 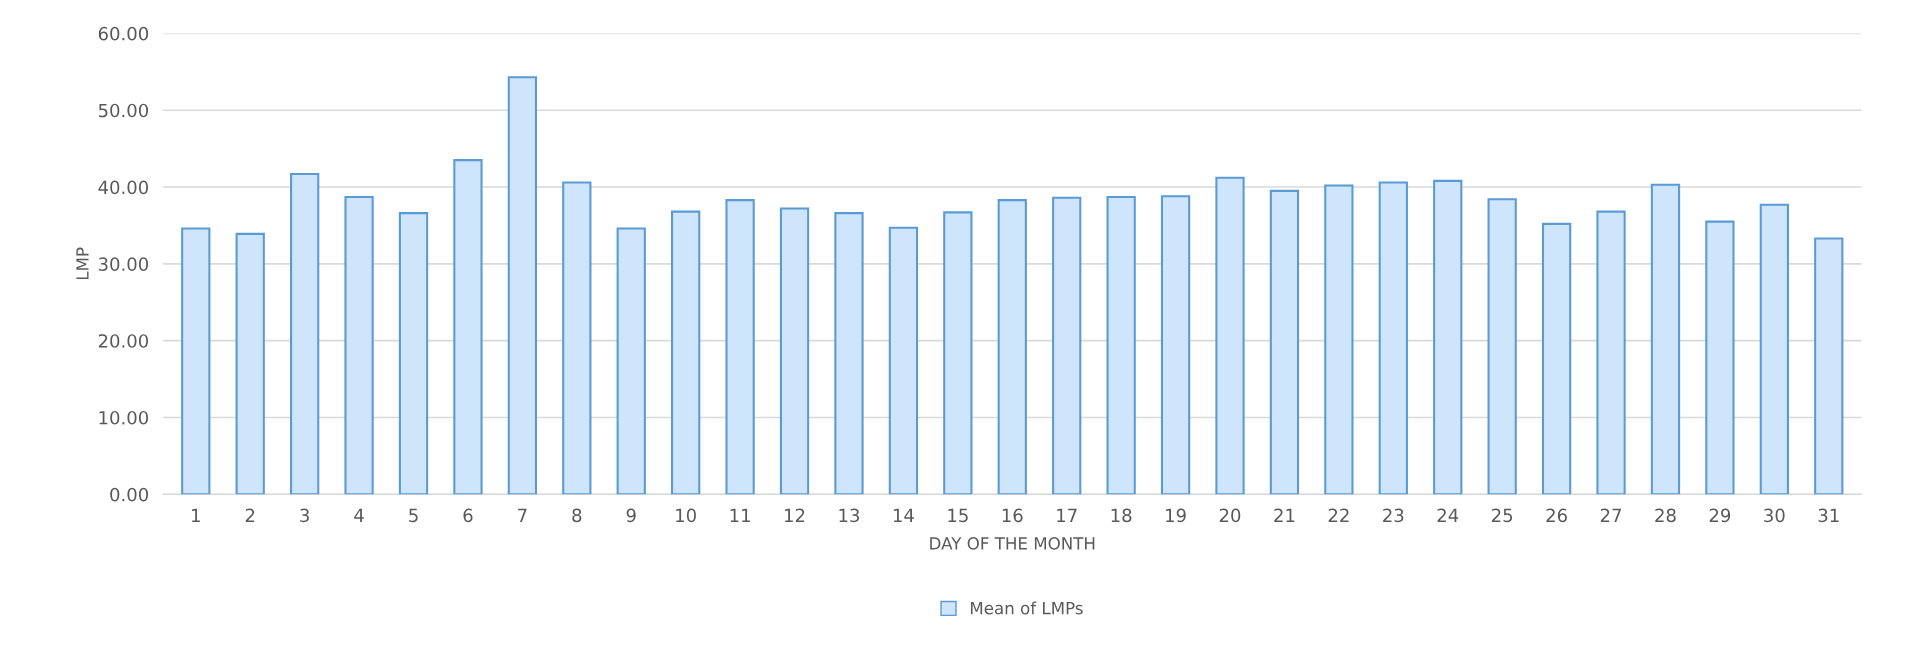 What do you see at coordinates (903, 515) in the screenshot?
I see `x-tick-label: 14` at bounding box center [903, 515].